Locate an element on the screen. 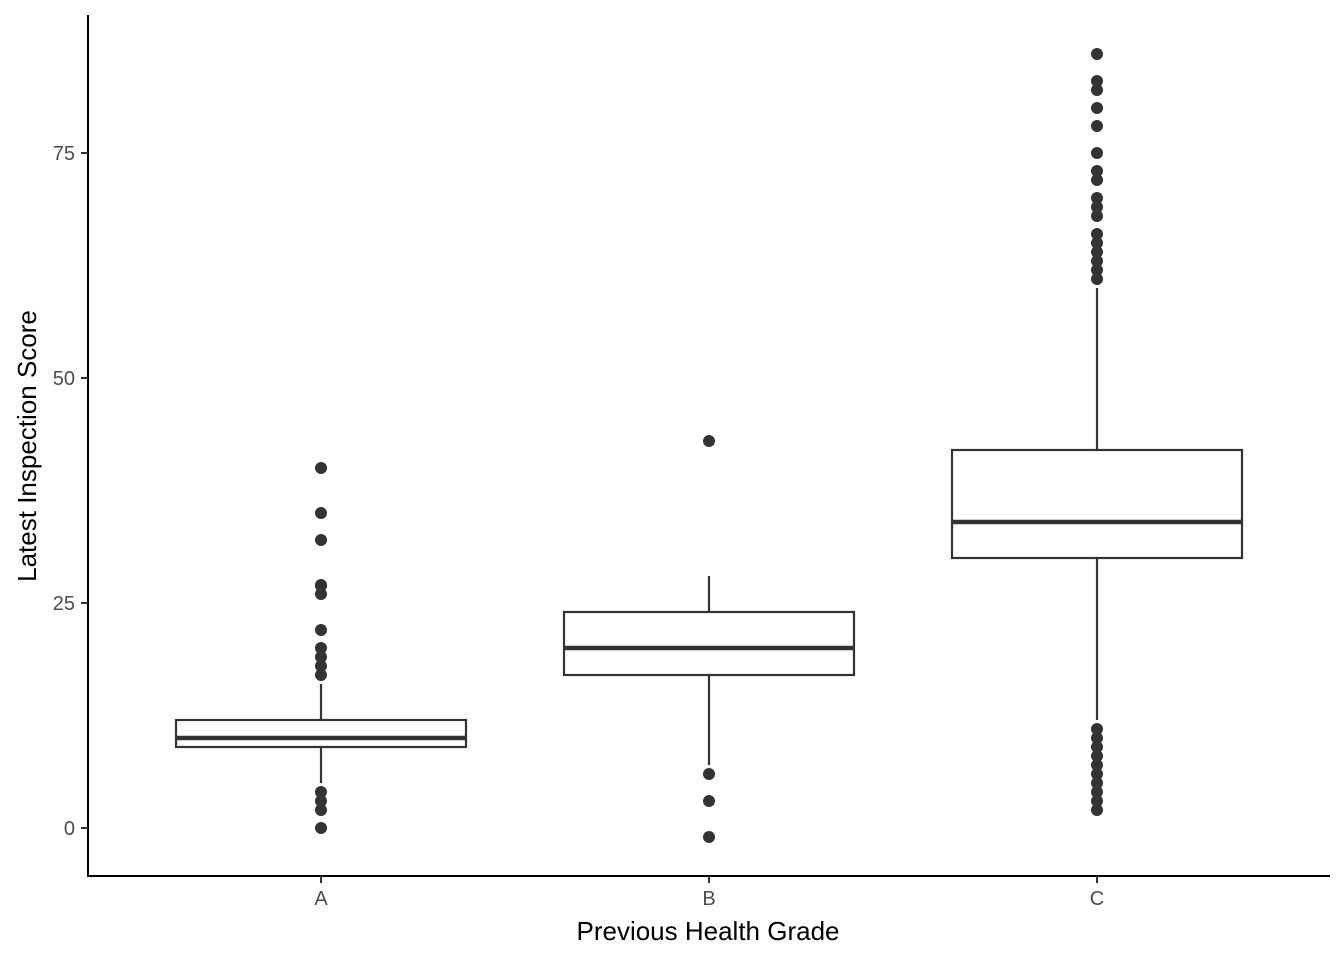 Image resolution: width=1344 pixels, height=960 pixels. y-tick-label: 75 is located at coordinates (64, 154).